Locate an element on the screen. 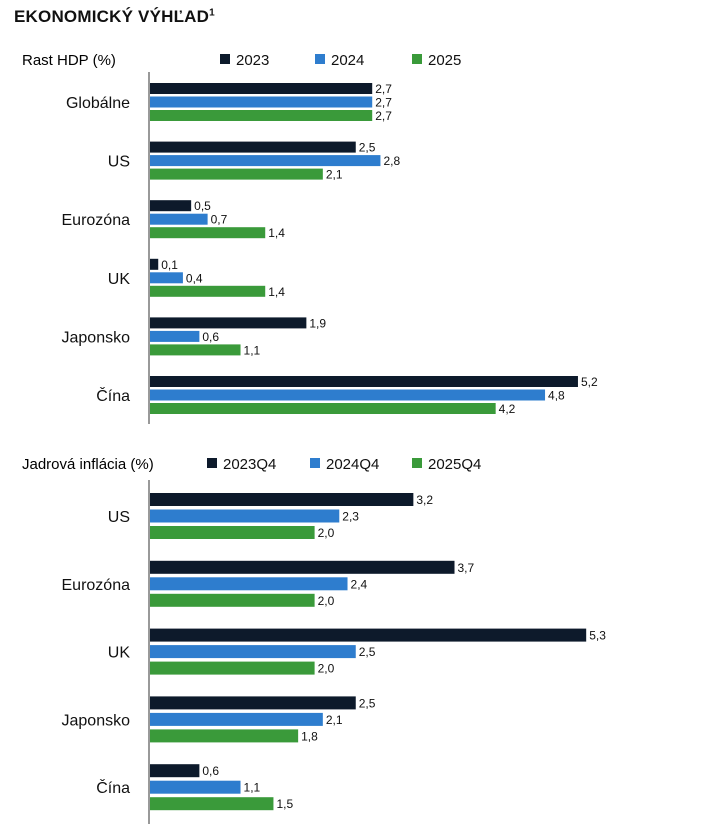 The width and height of the screenshot is (704, 826). gdp-value-label-2-1: 0,7 is located at coordinates (219, 220).